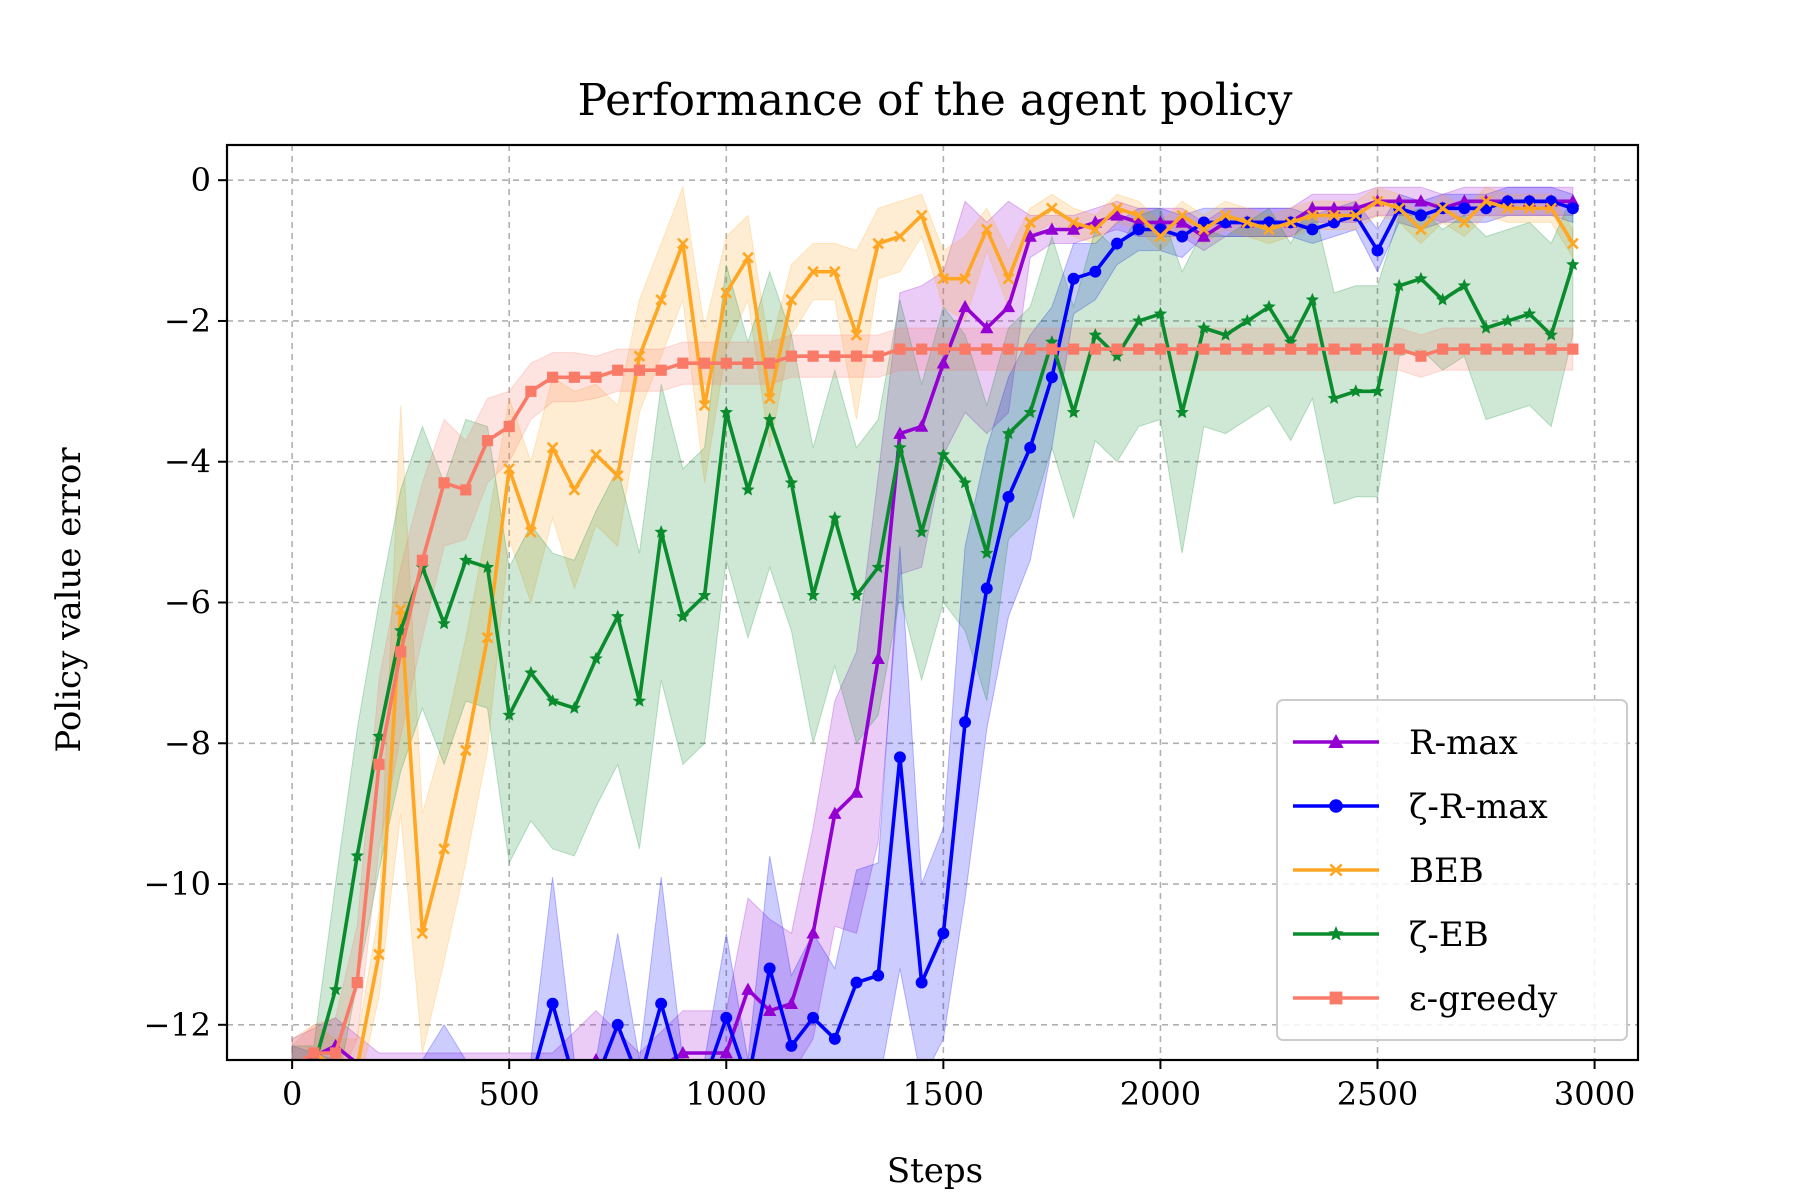  I want to click on legend-entry-beb: BEB, so click(1388, 871).